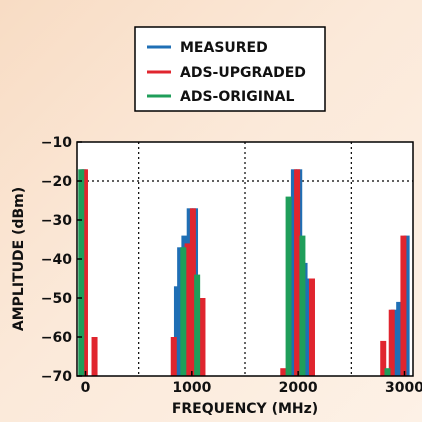  Describe the element at coordinates (224, 48) in the screenshot. I see `legend-label-measured: MEASURED` at that location.